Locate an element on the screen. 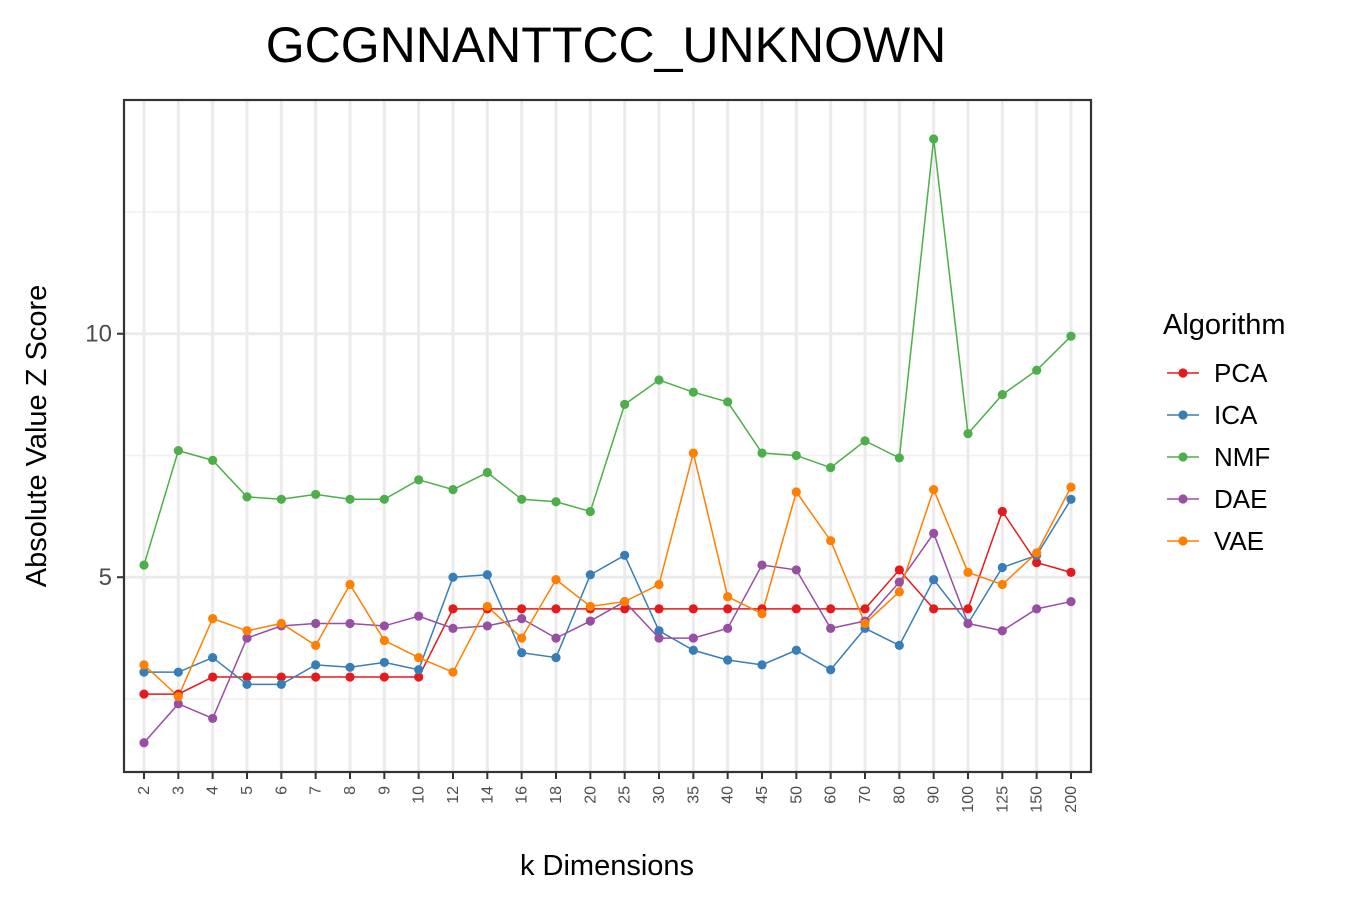 This screenshot has height=900, width=1350. legend-label-nmf: NMF is located at coordinates (1242, 457).